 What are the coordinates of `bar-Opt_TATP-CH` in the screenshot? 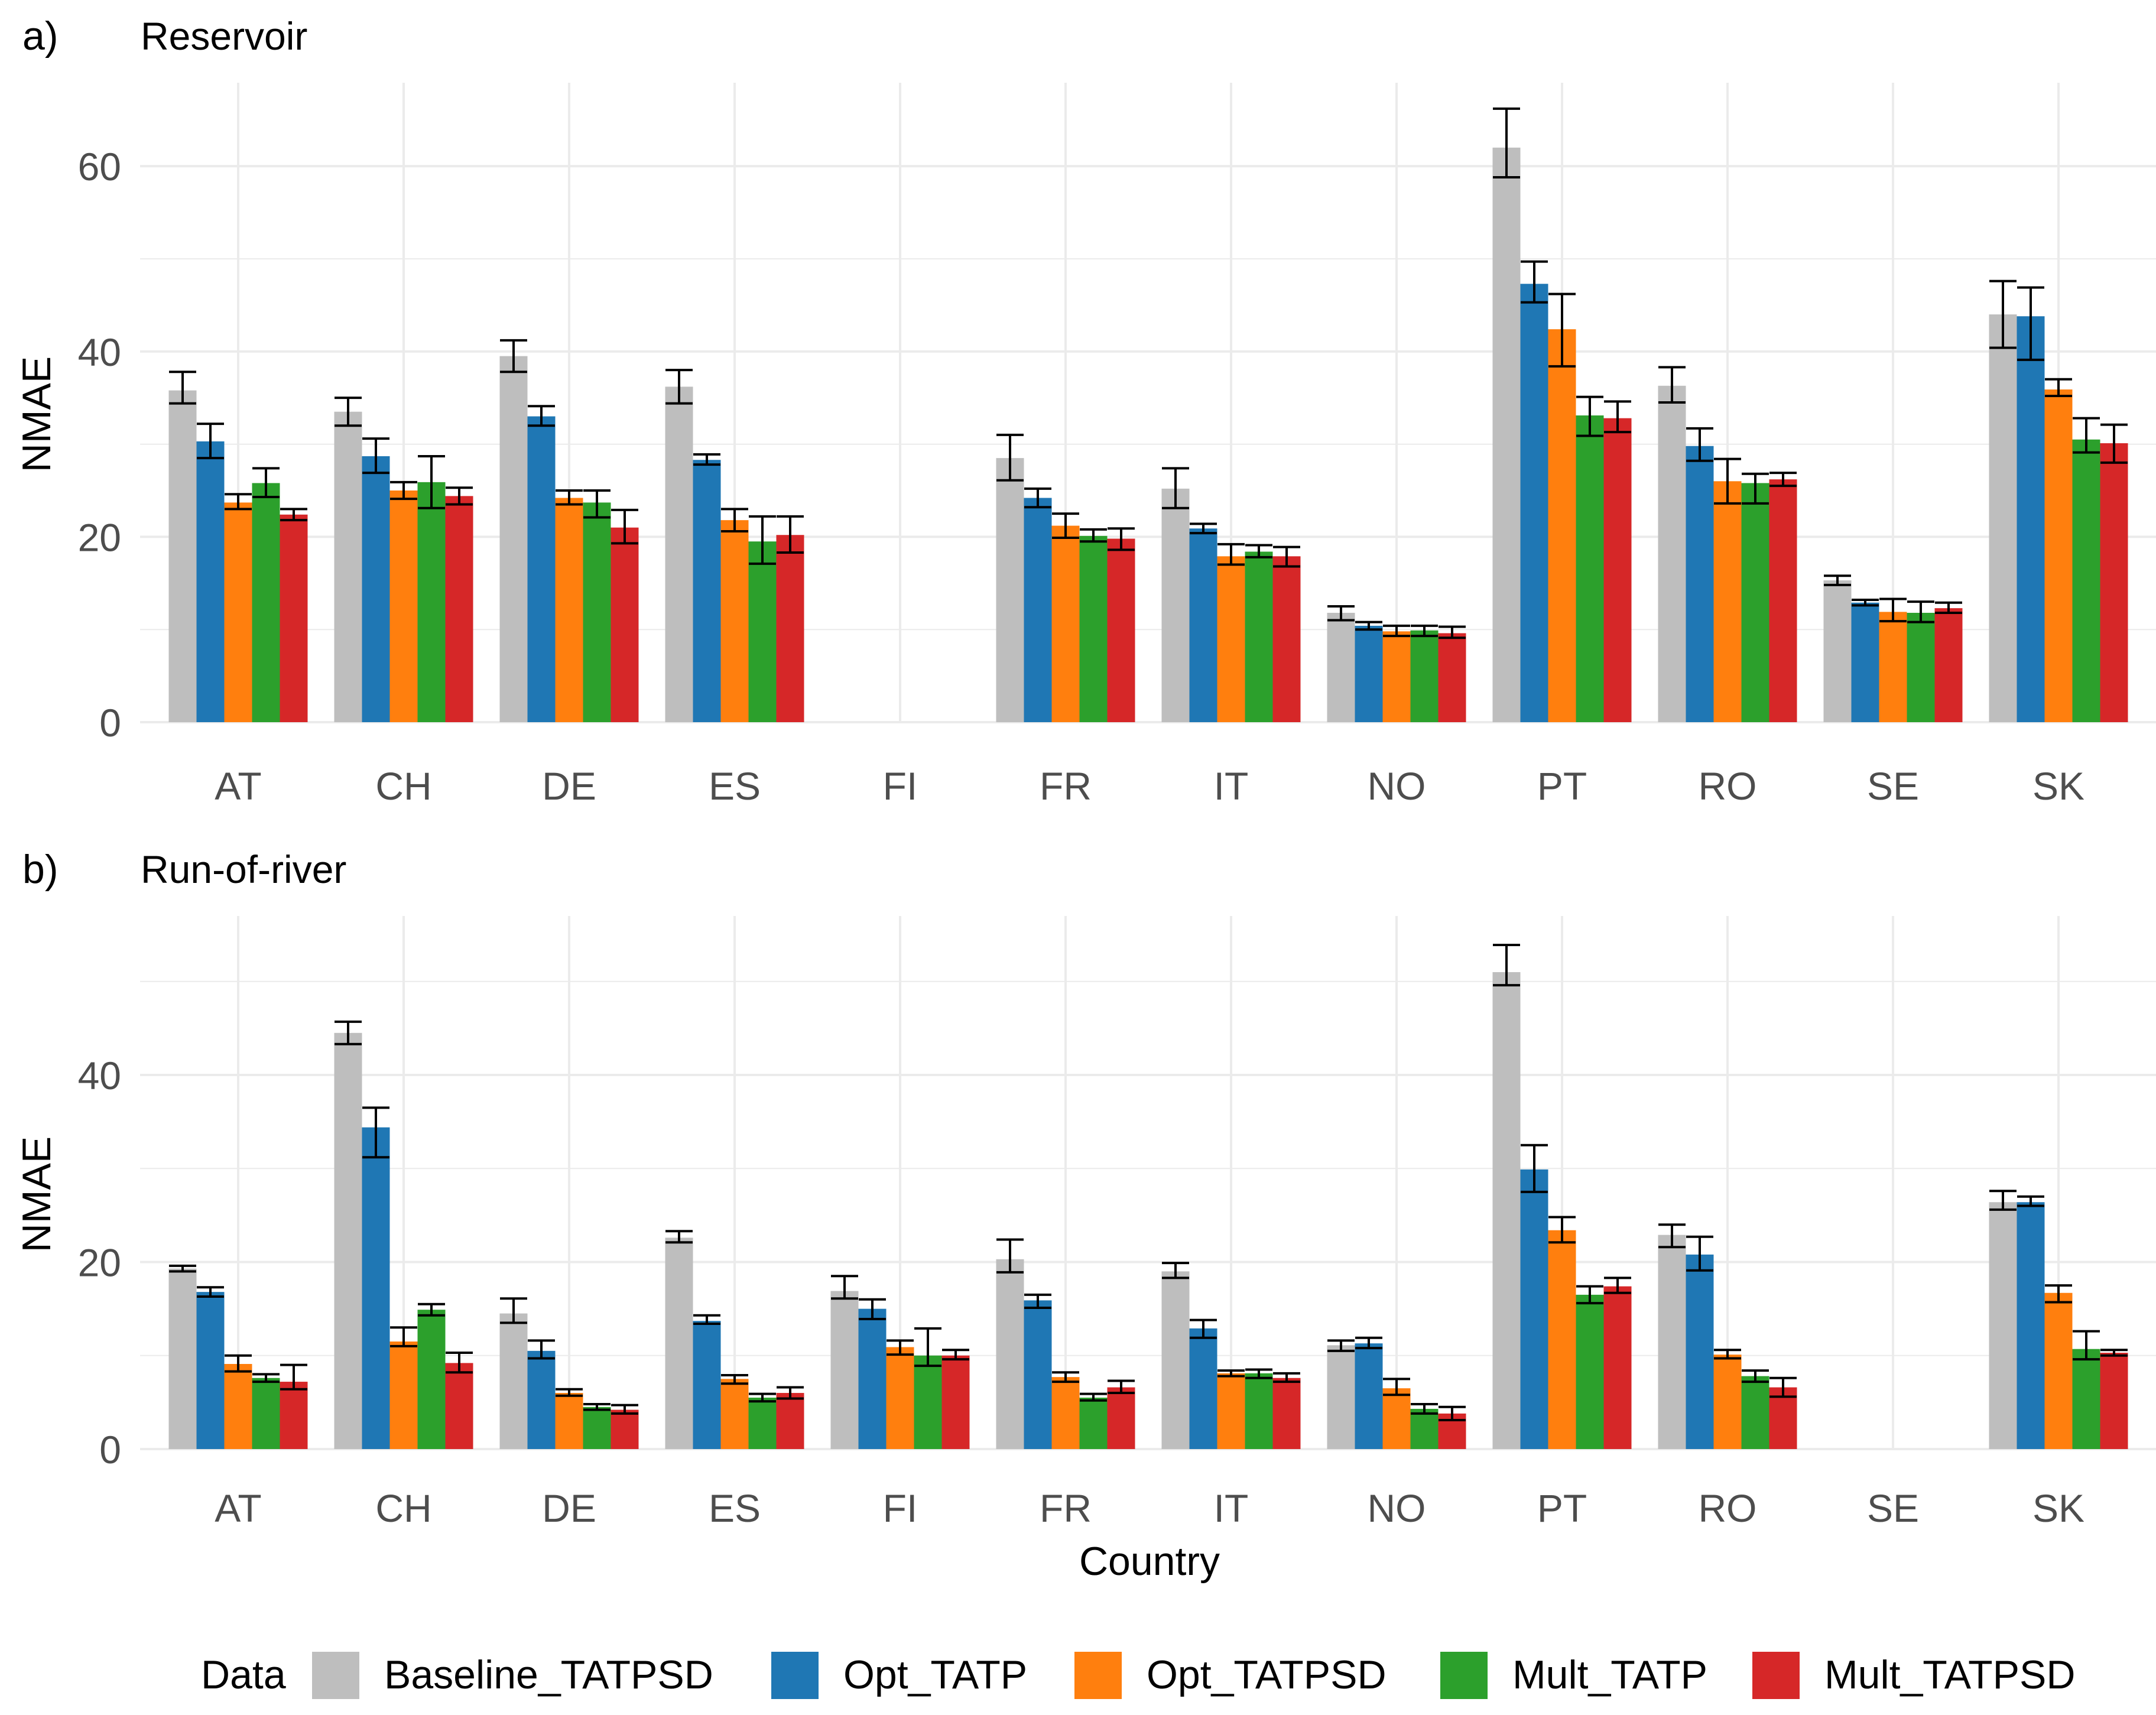 It's located at (376, 589).